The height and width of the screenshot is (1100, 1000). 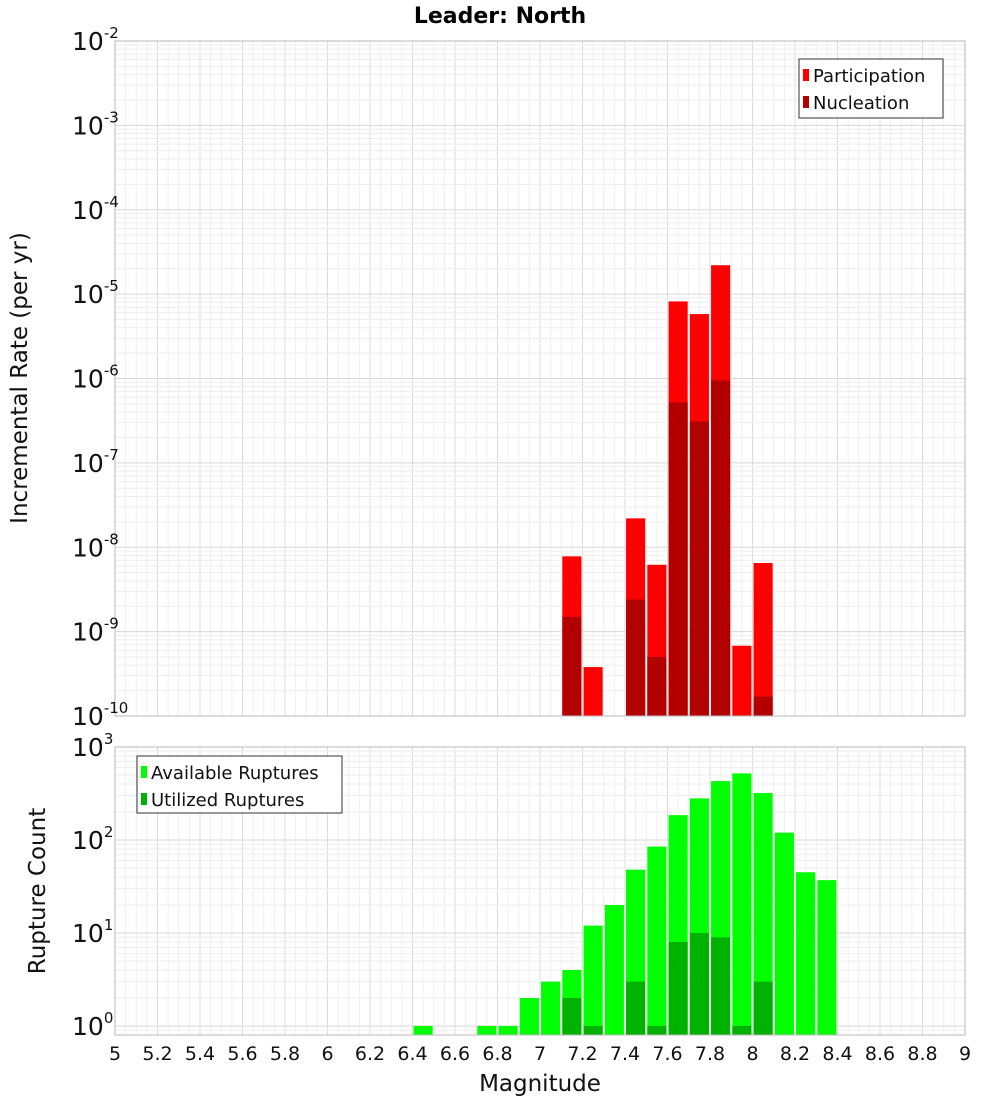 I want to click on x-tick-label: 6.2, so click(x=370, y=1054).